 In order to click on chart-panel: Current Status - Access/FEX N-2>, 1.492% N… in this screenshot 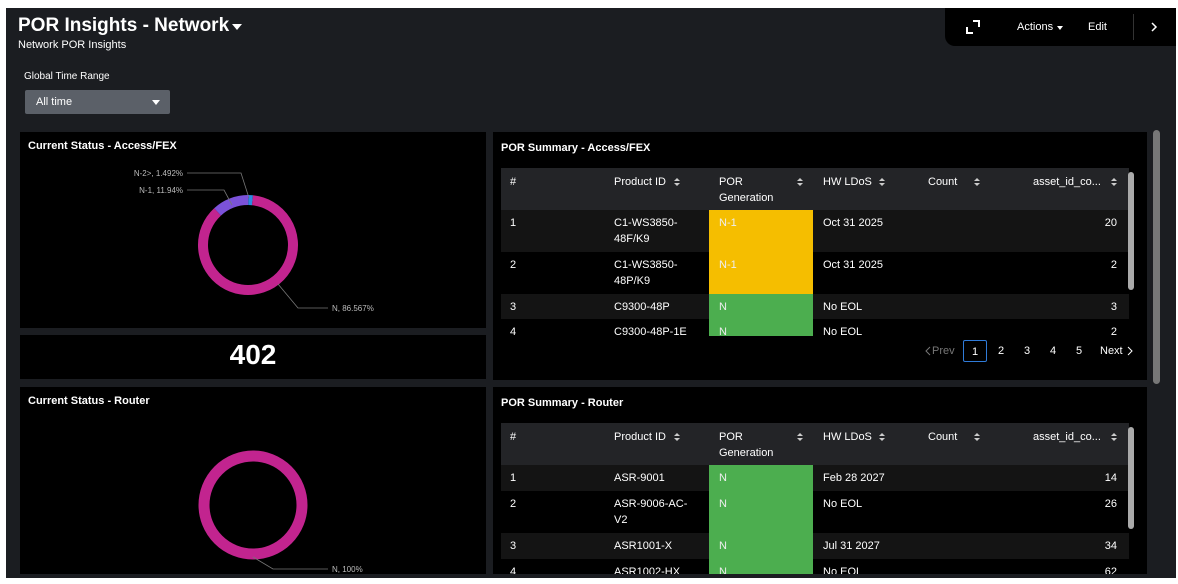, I will do `click(253, 230)`.